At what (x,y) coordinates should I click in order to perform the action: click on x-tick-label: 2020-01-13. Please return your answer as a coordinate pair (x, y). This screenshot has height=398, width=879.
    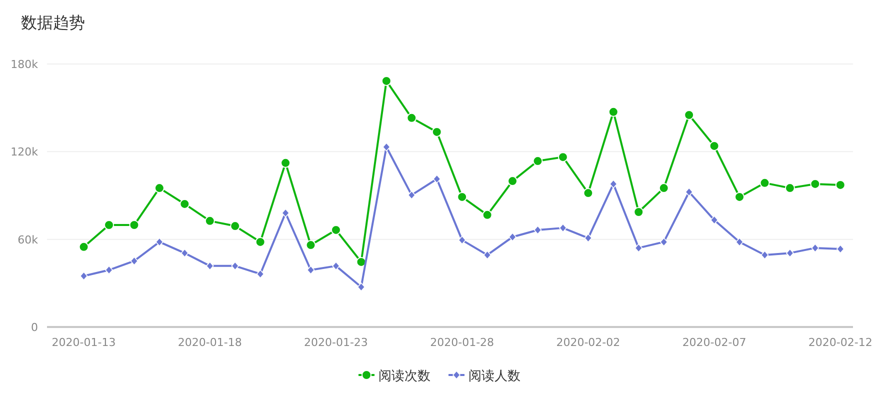
    Looking at the image, I should click on (84, 342).